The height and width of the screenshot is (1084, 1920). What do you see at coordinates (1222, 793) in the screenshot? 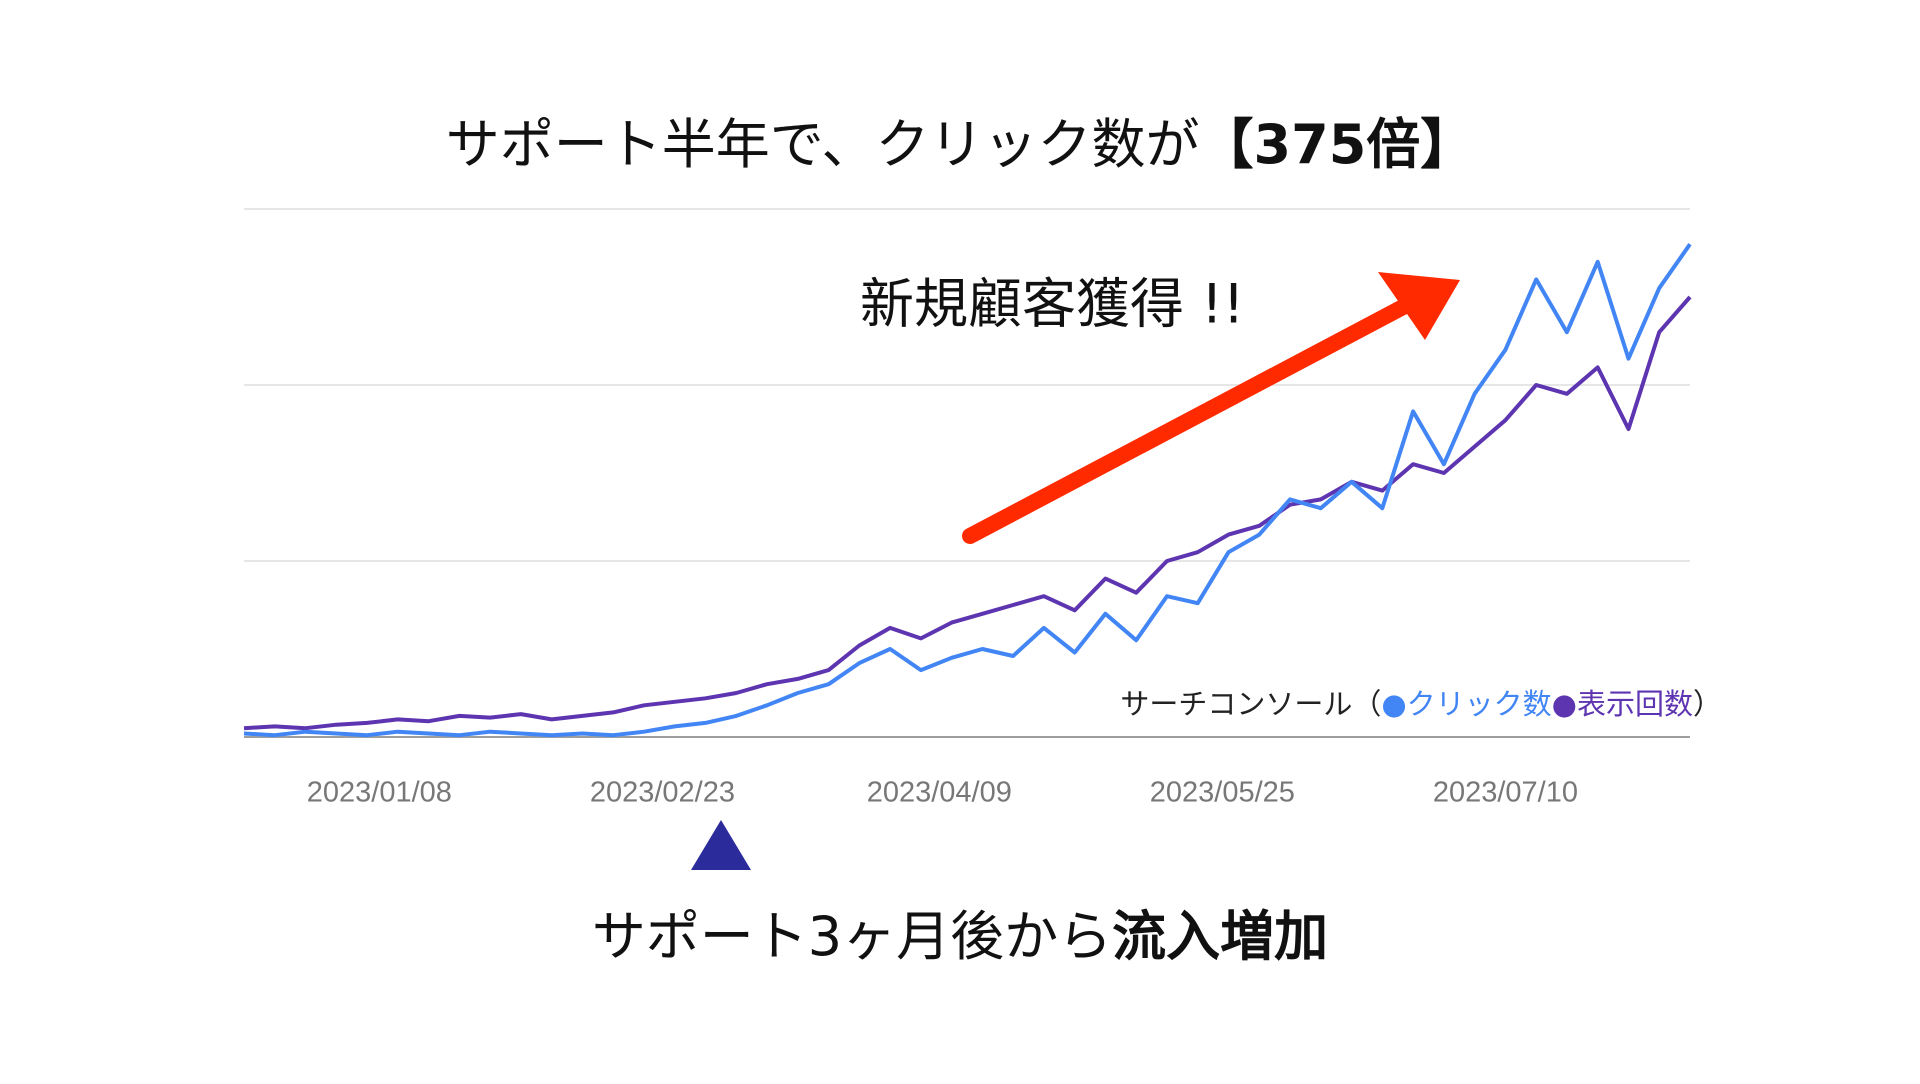
I see `x-tick-label: 2023/05/25` at bounding box center [1222, 793].